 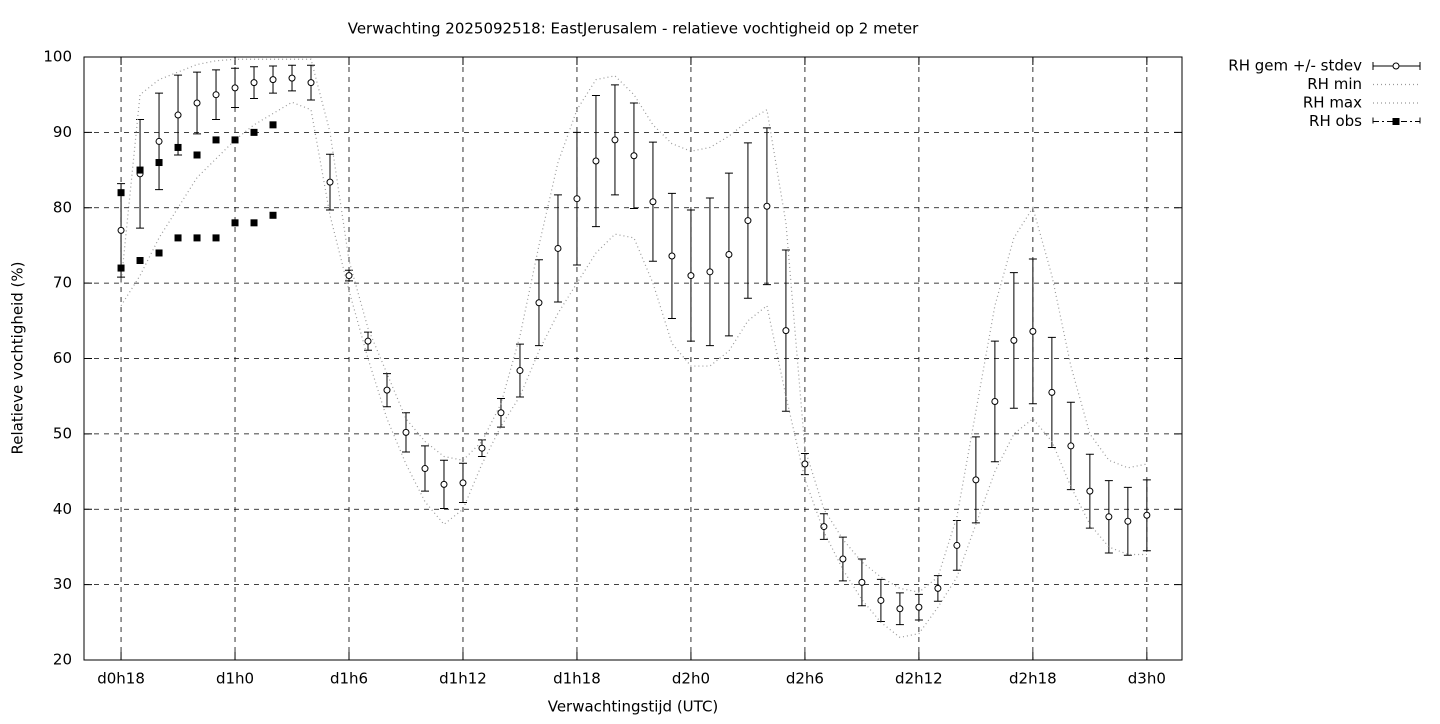 What do you see at coordinates (805, 679) in the screenshot?
I see `x-tick-label: d2h6` at bounding box center [805, 679].